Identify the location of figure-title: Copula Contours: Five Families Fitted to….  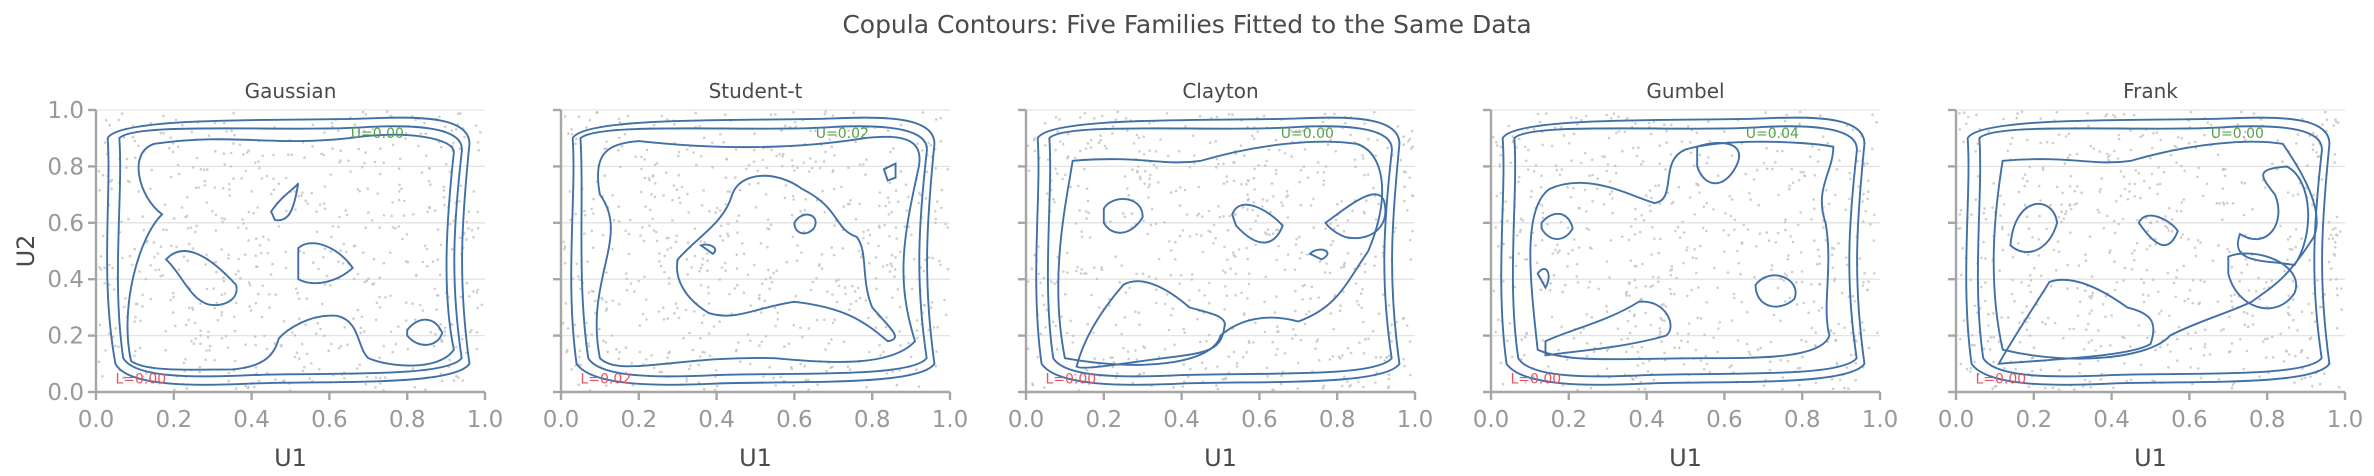
(1187, 24).